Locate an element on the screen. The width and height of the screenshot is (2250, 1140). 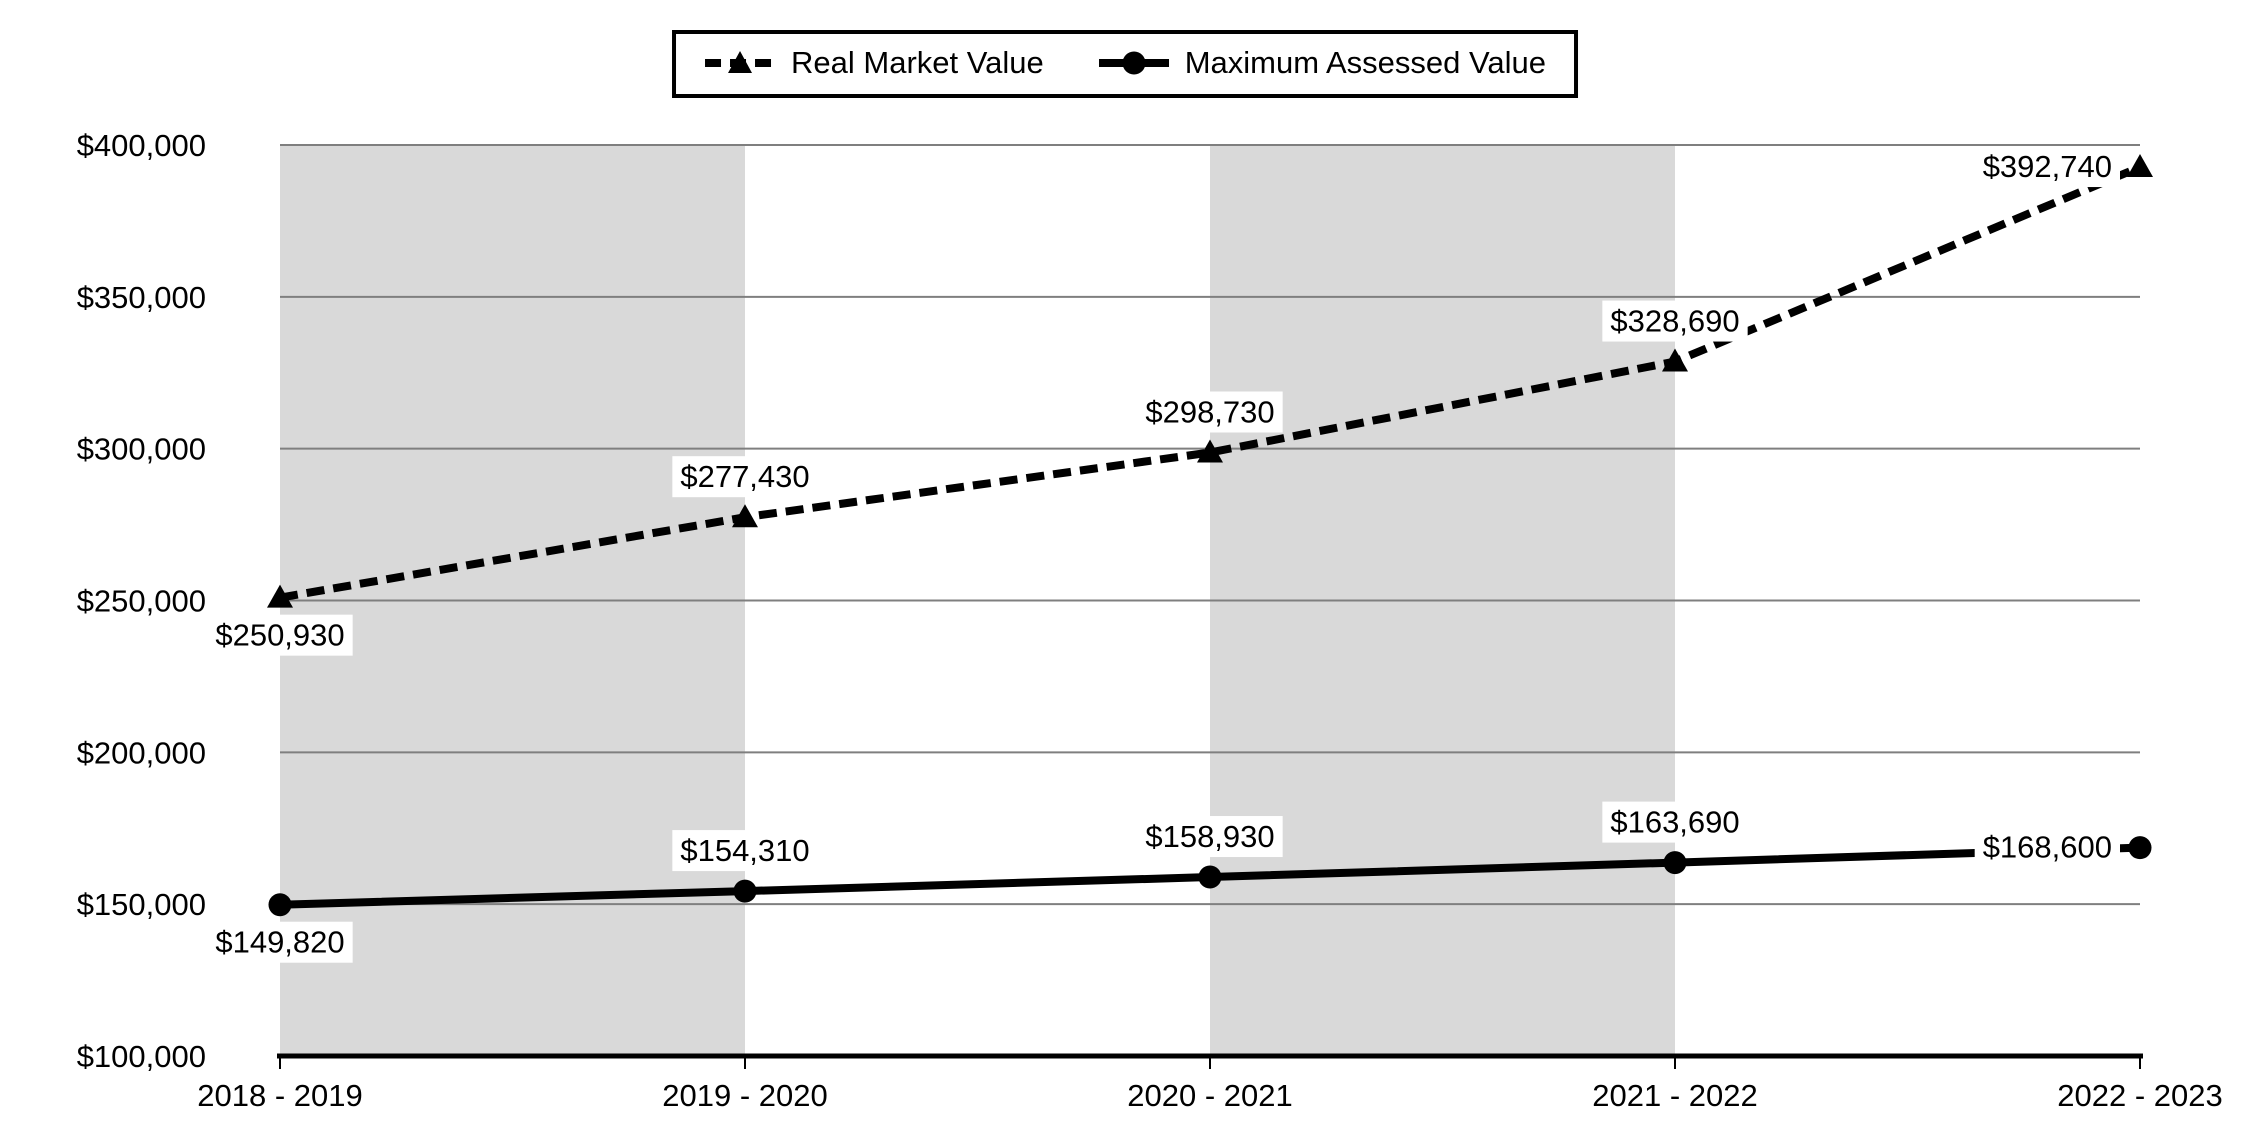
data-label: $250,930 is located at coordinates (280, 635).